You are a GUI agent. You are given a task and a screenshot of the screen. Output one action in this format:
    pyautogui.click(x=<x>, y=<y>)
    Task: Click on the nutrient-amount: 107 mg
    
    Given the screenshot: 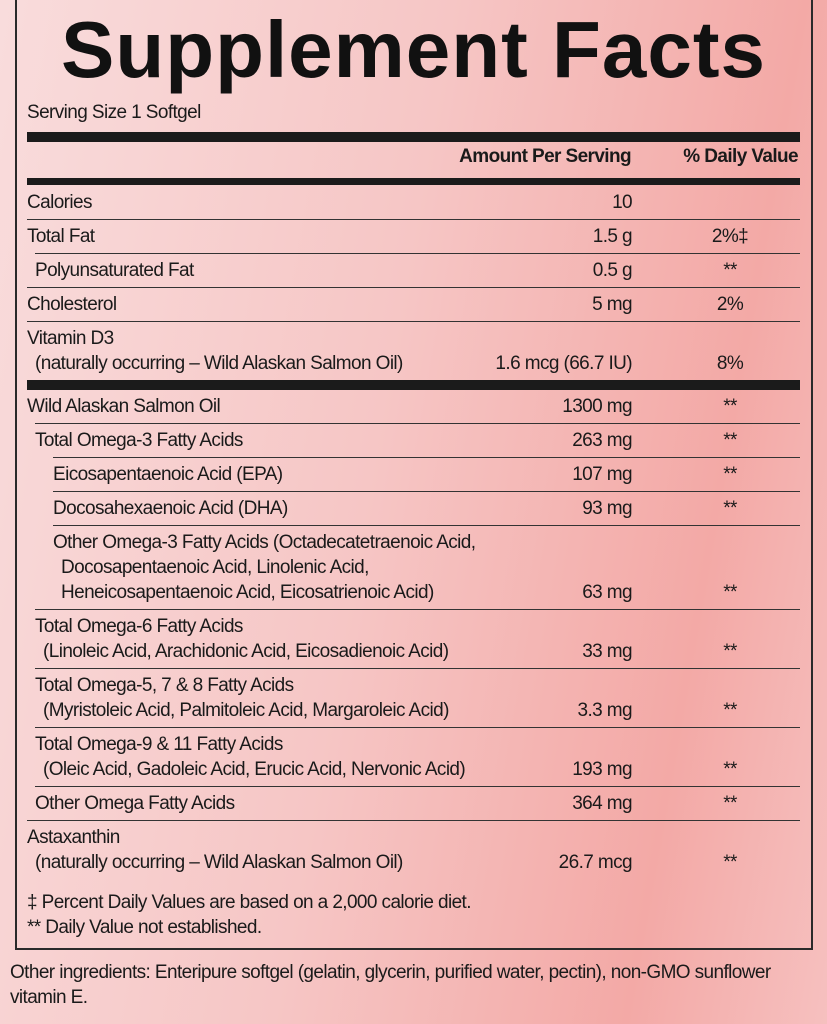 What is the action you would take?
    pyautogui.click(x=602, y=474)
    